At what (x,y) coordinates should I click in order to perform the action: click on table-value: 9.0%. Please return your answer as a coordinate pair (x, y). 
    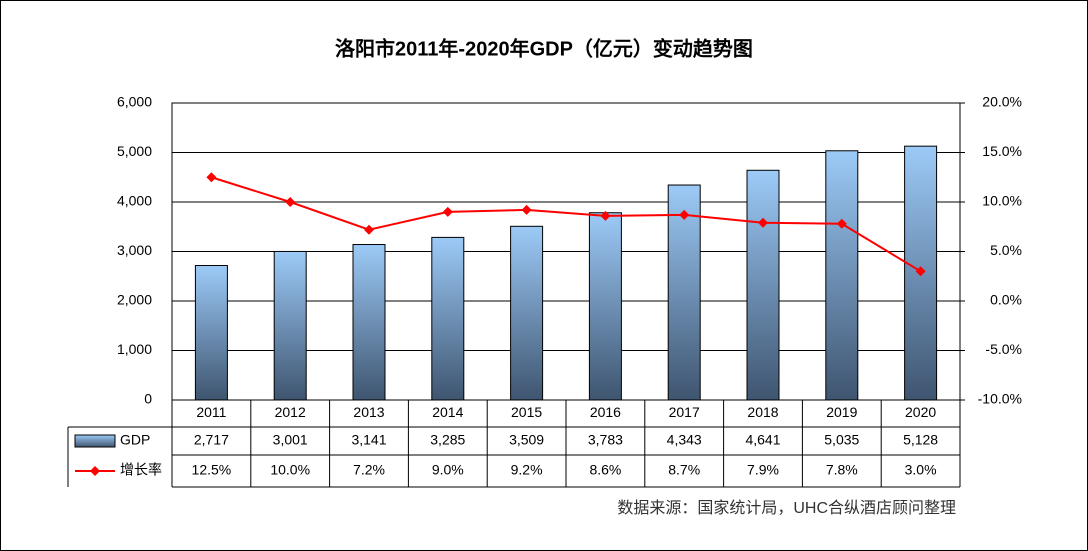
    Looking at the image, I should click on (448, 470).